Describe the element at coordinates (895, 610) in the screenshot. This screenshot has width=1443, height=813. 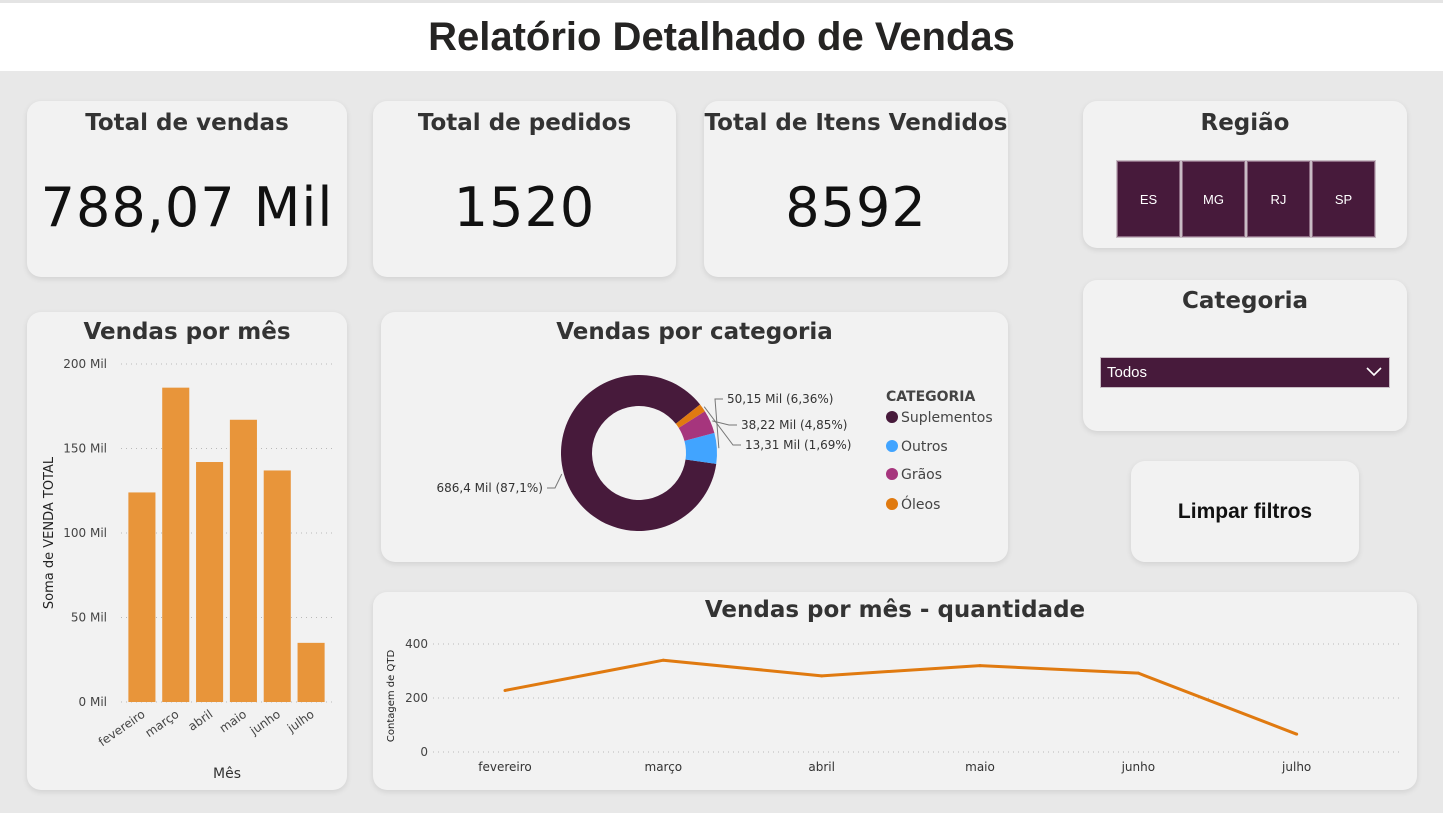
I see `chart-title: Vendas por mês - quantidade` at that location.